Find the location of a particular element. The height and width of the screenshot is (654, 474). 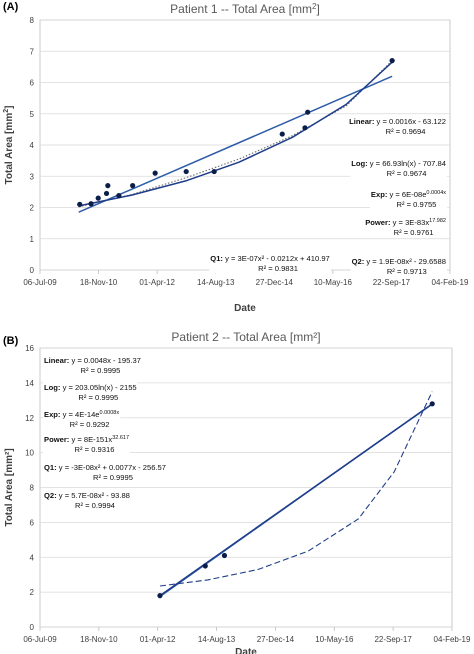

annotation-text: y = 3E-83x is located at coordinates (410, 222).